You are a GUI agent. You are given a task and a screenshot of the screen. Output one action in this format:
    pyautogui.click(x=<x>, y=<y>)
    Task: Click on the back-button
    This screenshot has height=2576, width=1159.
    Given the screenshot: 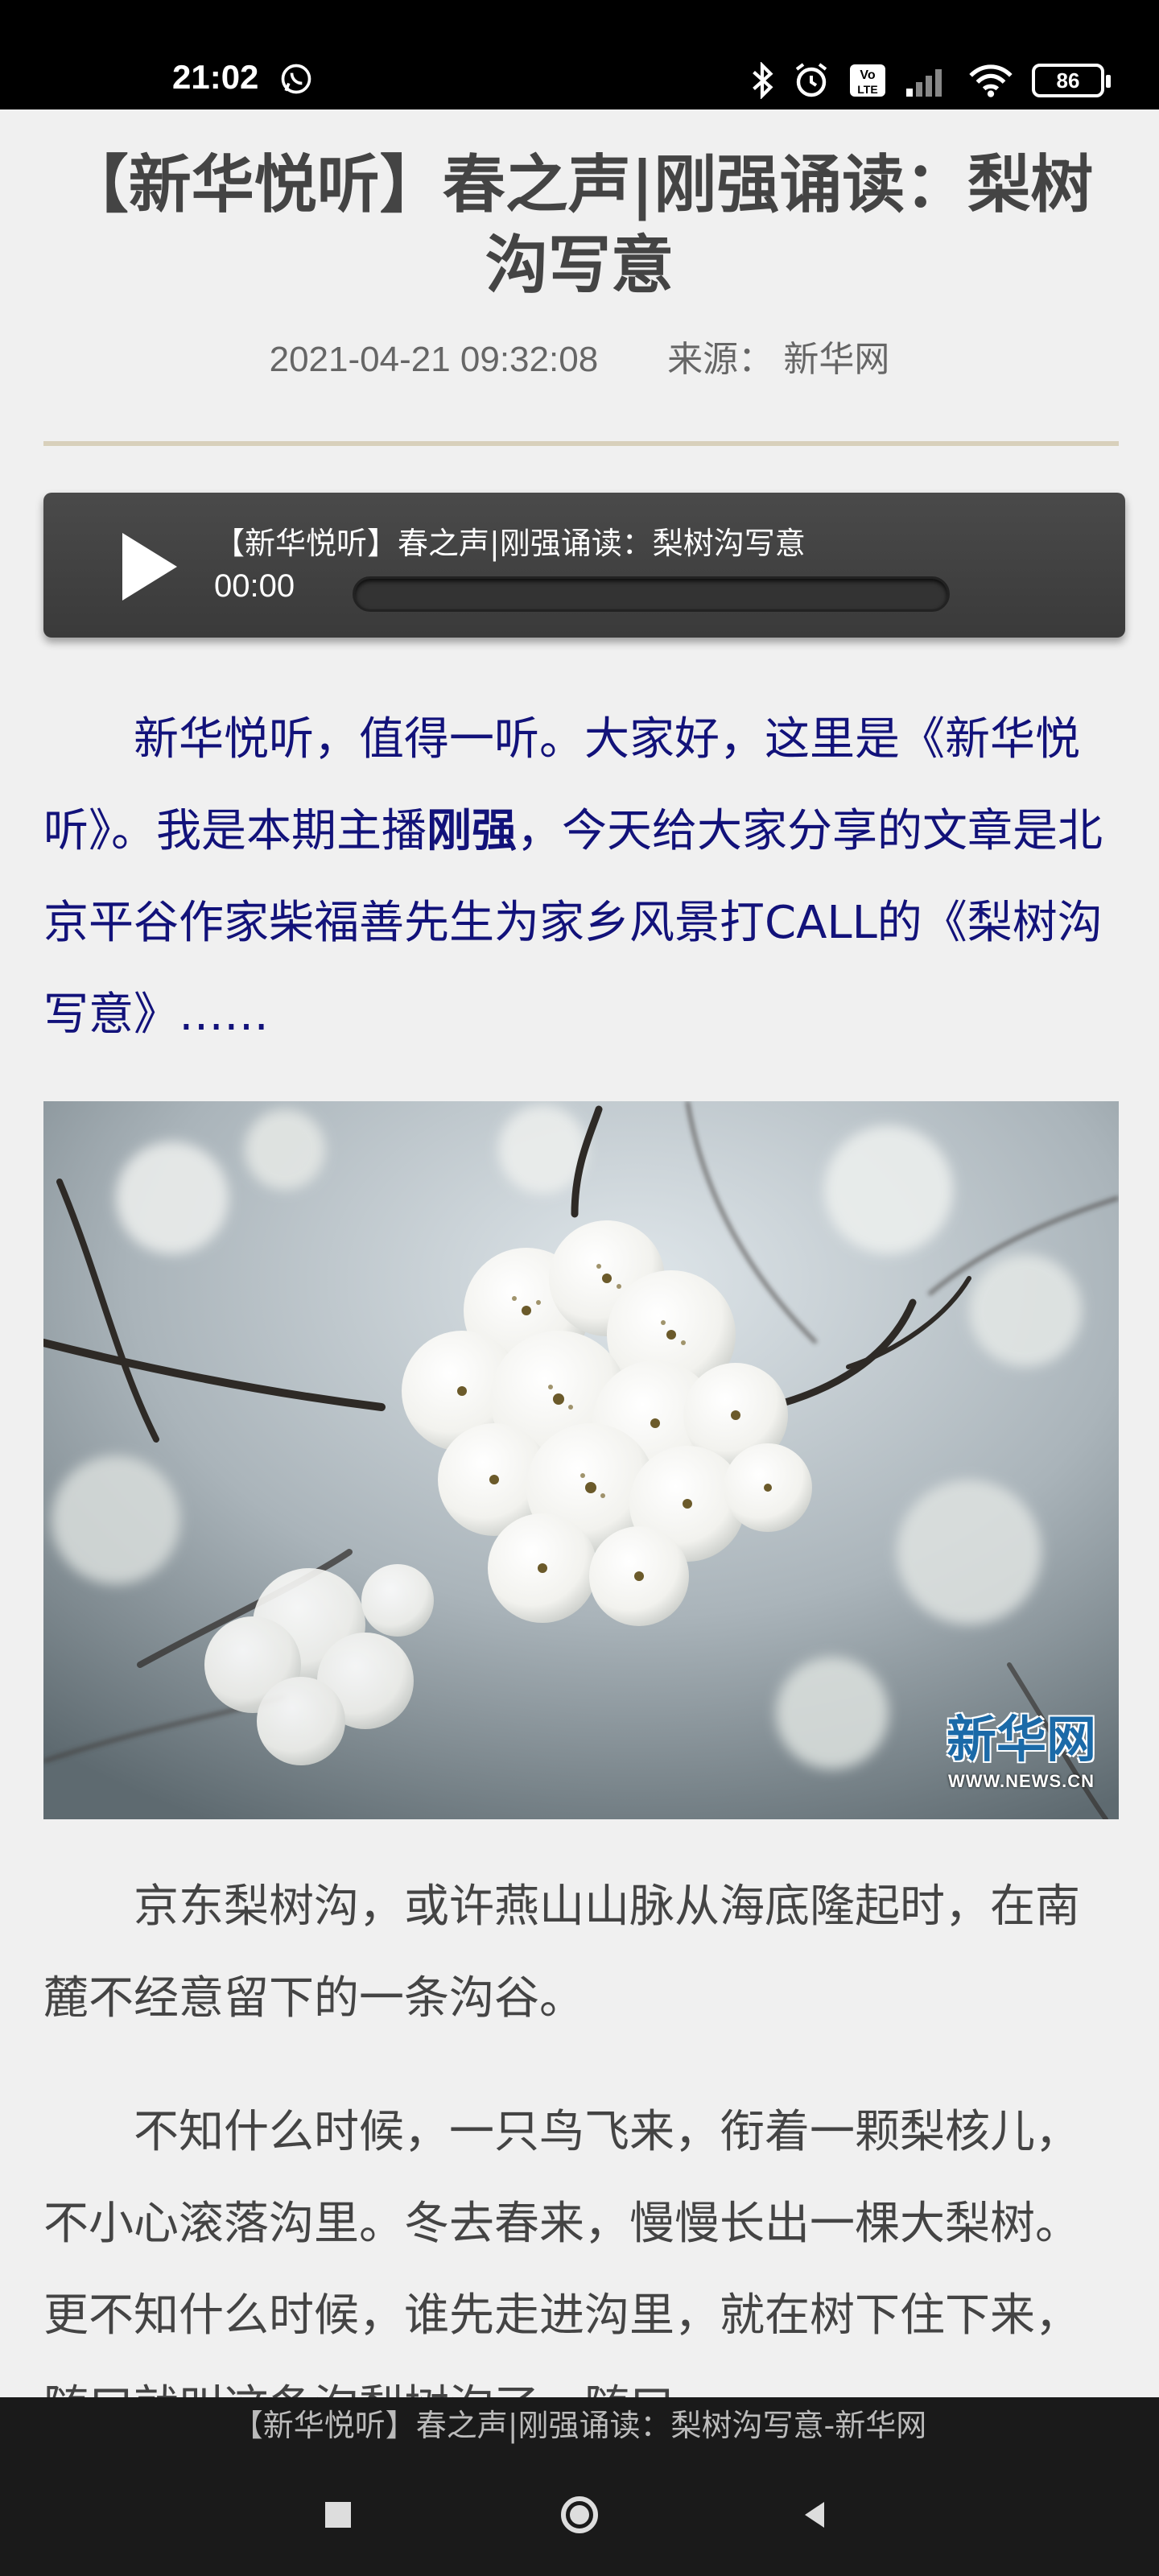 What is the action you would take?
    pyautogui.click(x=814, y=2515)
    